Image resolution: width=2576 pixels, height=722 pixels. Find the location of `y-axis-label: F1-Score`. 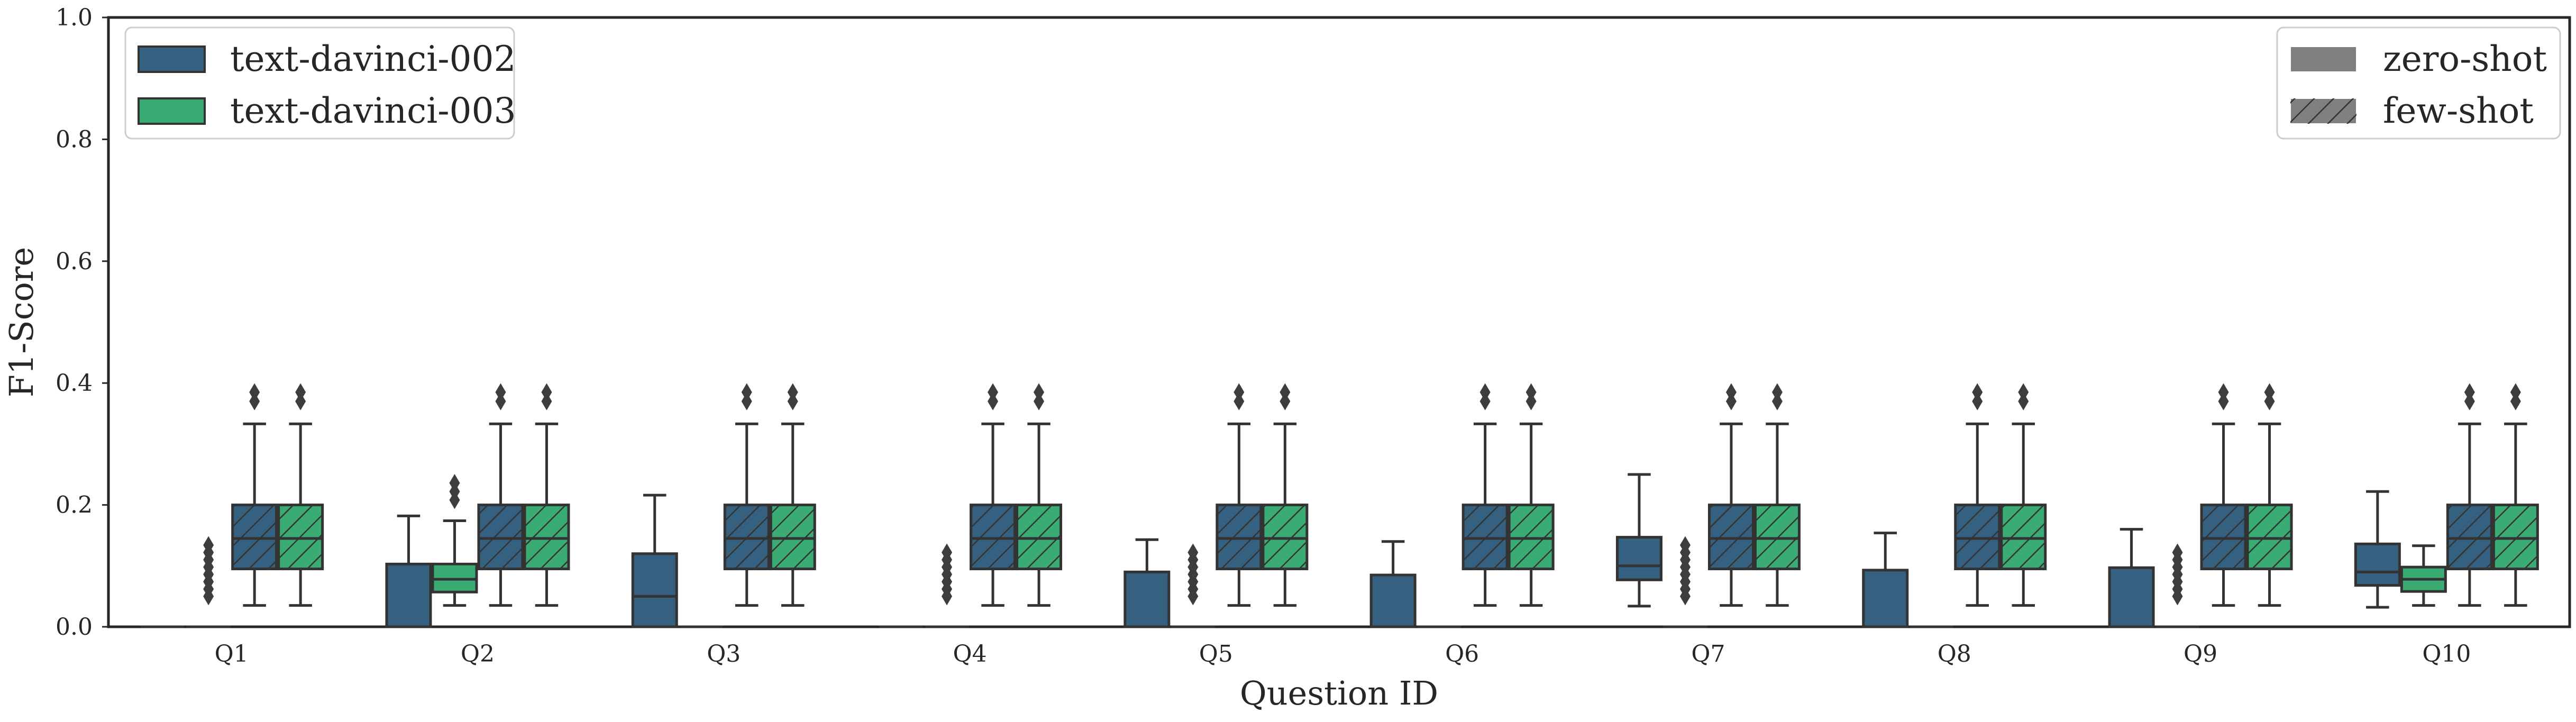

y-axis-label: F1-Score is located at coordinates (21, 322).